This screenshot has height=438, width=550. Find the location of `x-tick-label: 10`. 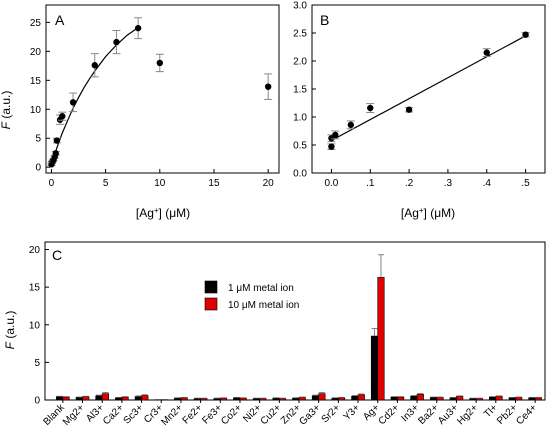

x-tick-label: 10 is located at coordinates (160, 183).